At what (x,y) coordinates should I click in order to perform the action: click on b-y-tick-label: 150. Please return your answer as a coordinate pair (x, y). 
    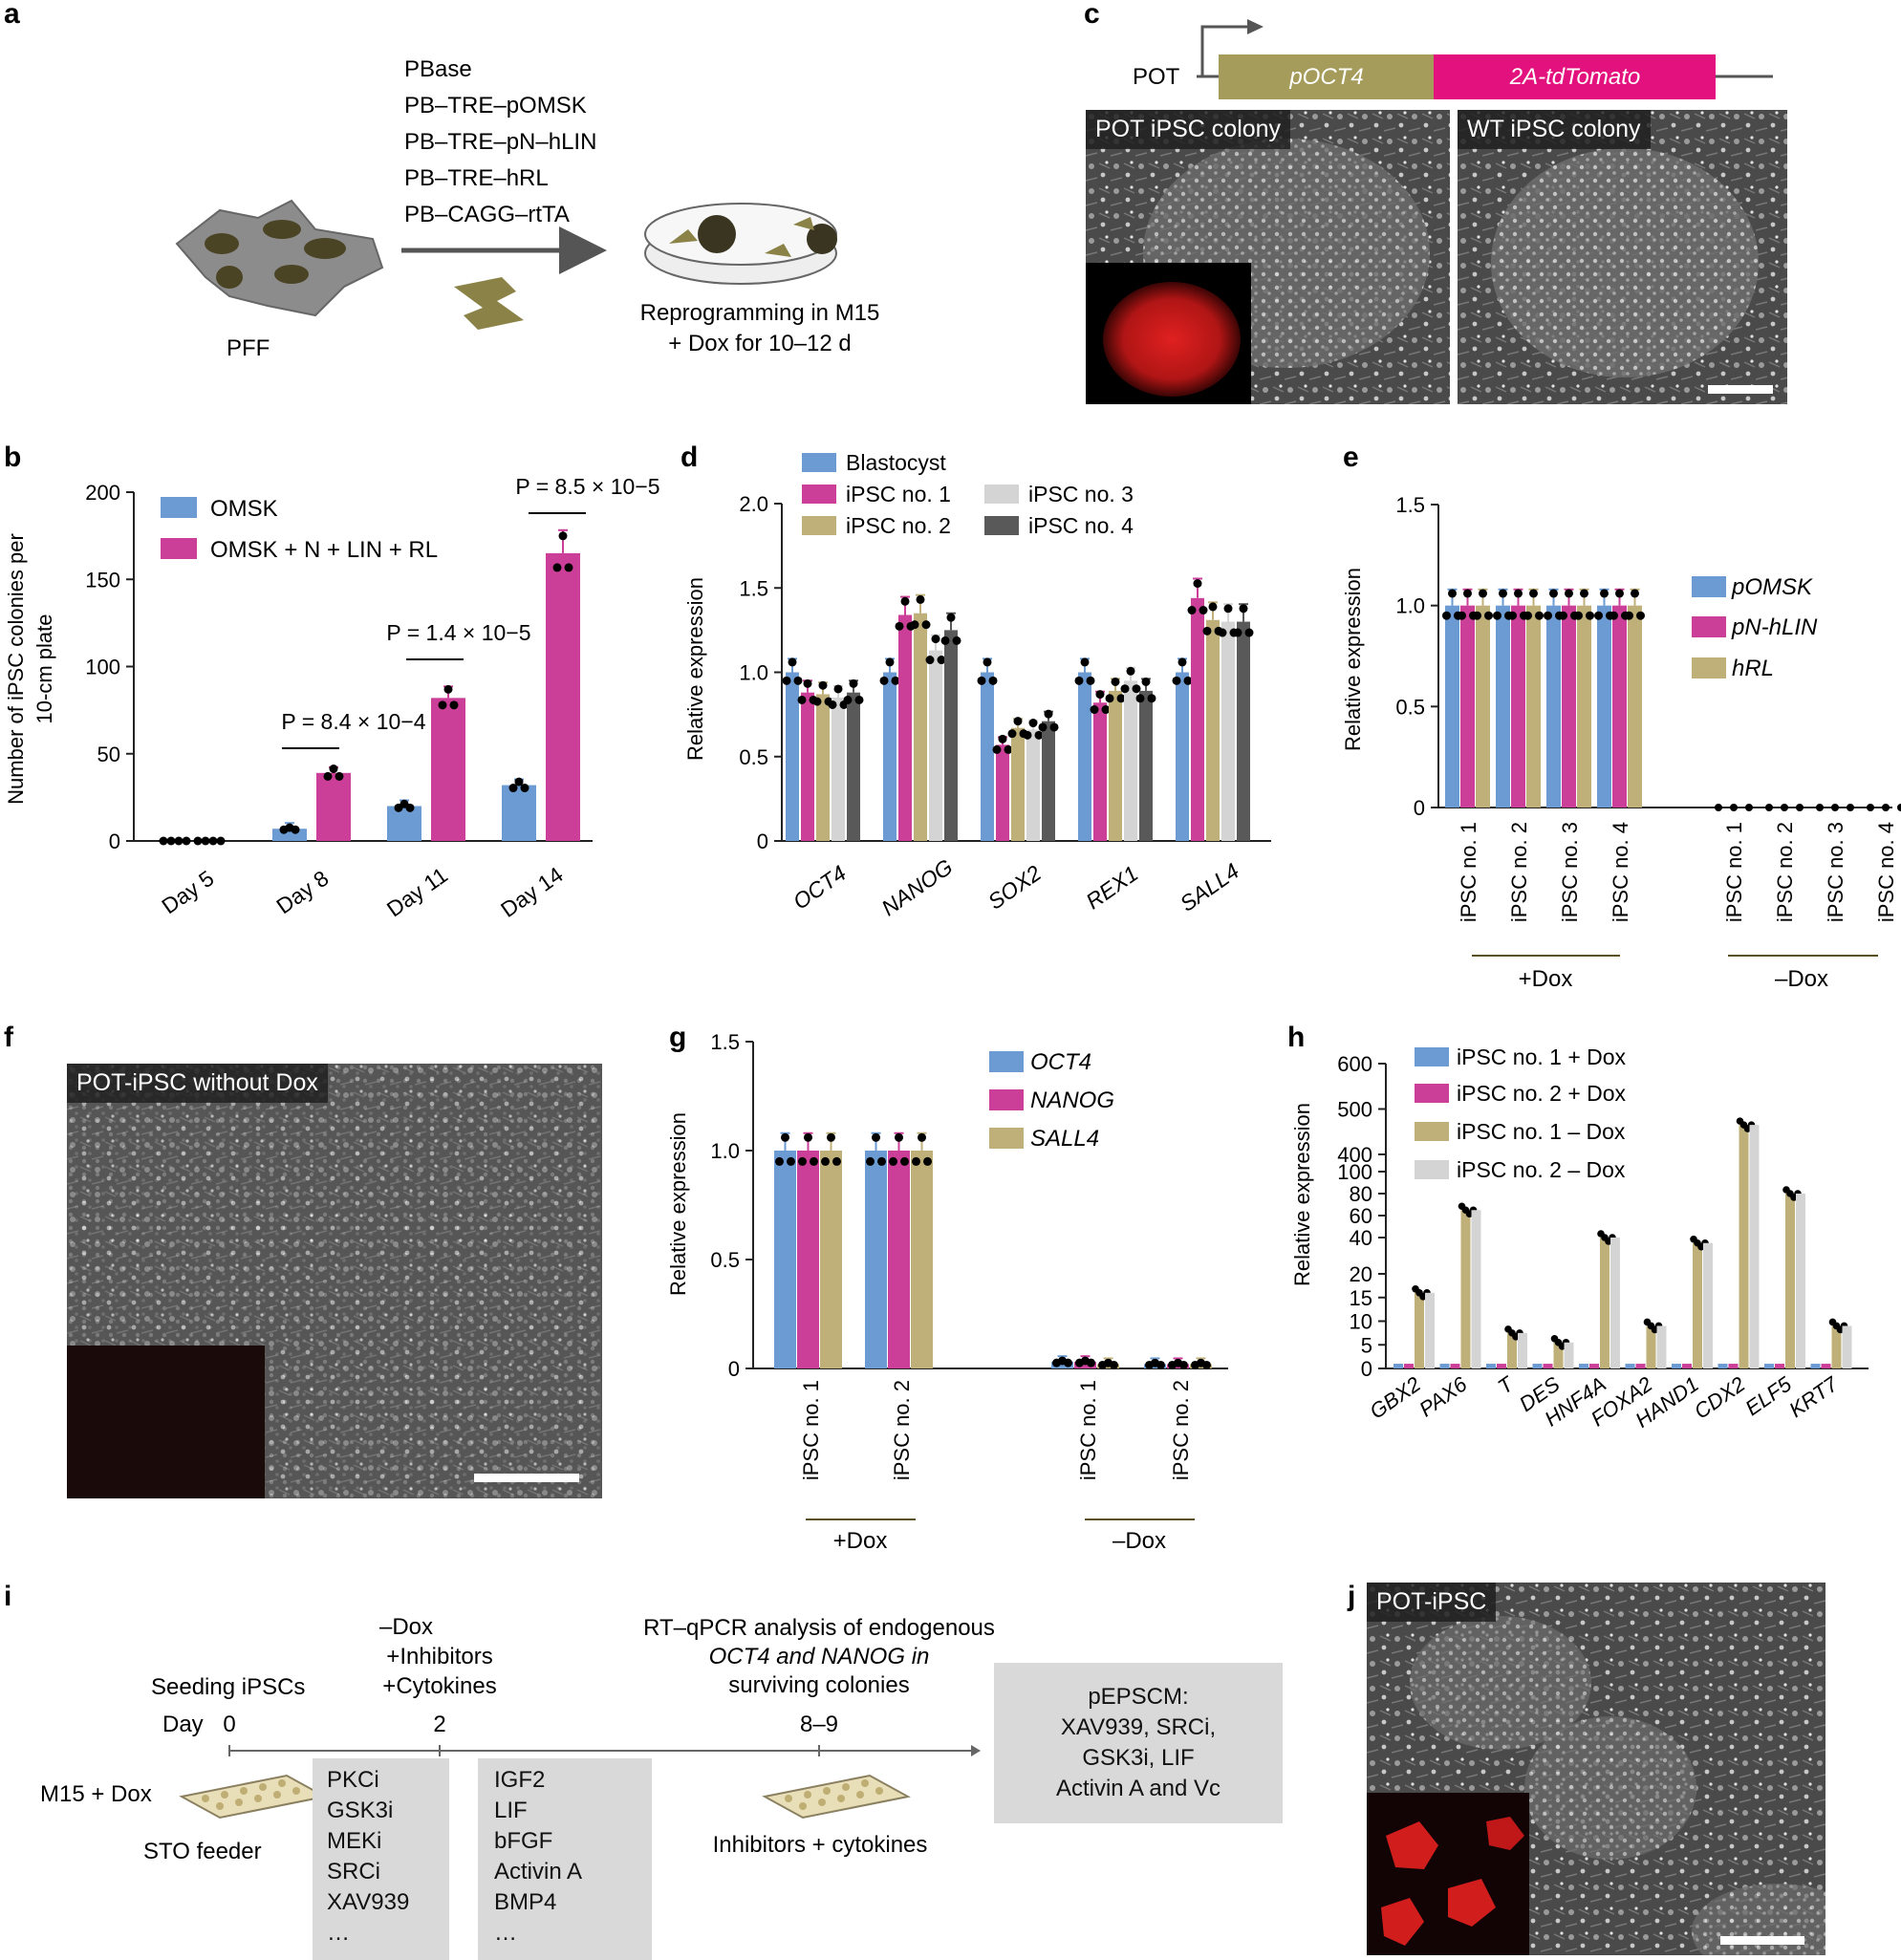
    Looking at the image, I should click on (103, 580).